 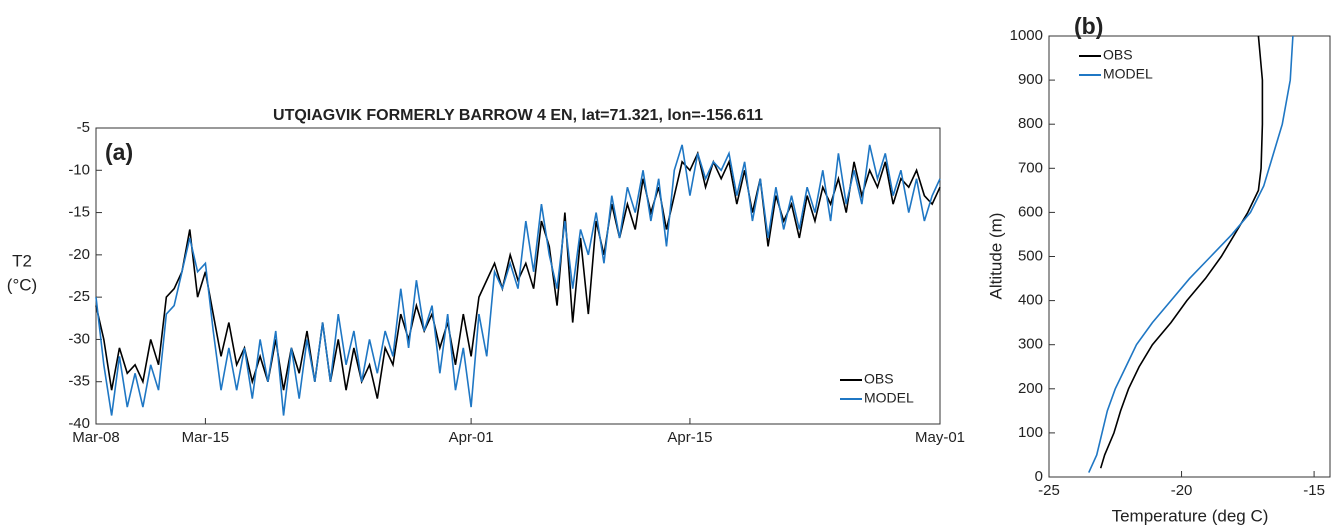 What do you see at coordinates (79, 169) in the screenshot?
I see `y-tick-label: -10` at bounding box center [79, 169].